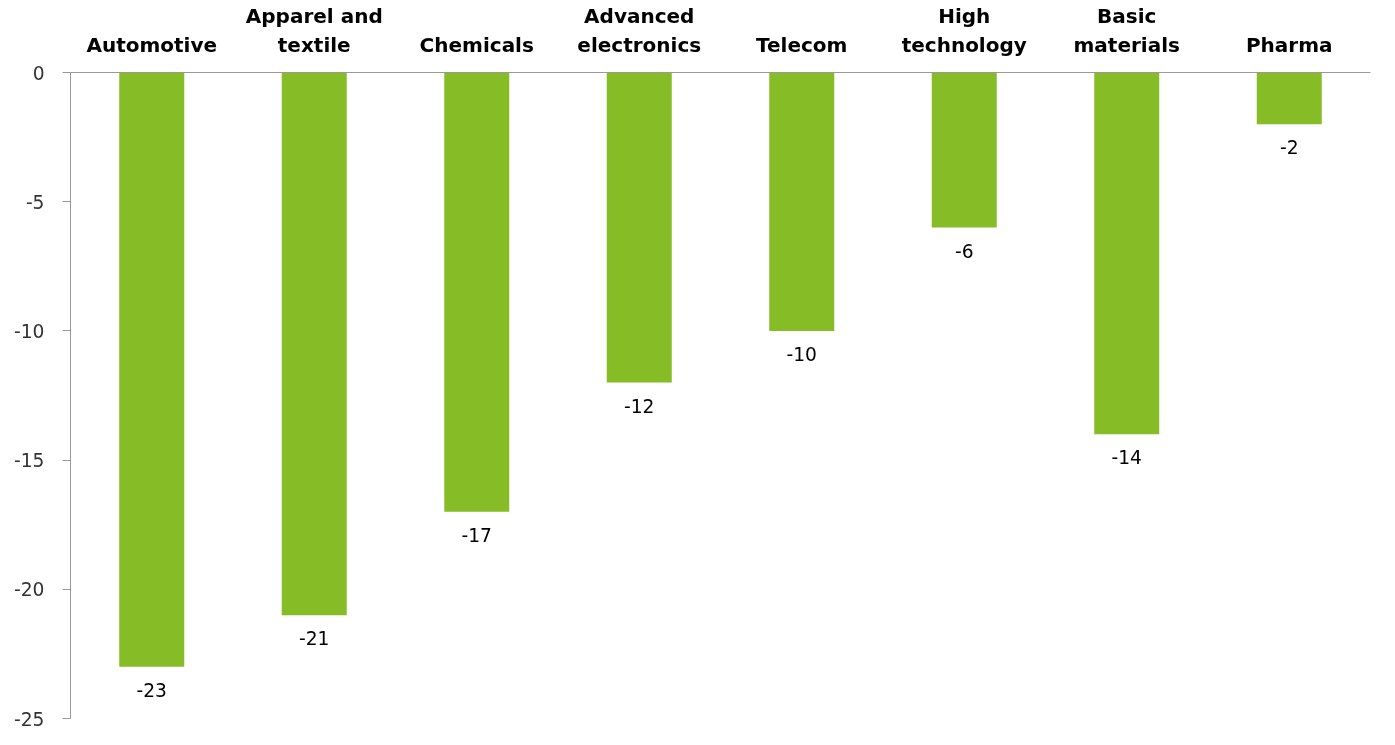 The image size is (1395, 745). Describe the element at coordinates (639, 30) in the screenshot. I see `x-tick-label: Advanced electronics` at that location.